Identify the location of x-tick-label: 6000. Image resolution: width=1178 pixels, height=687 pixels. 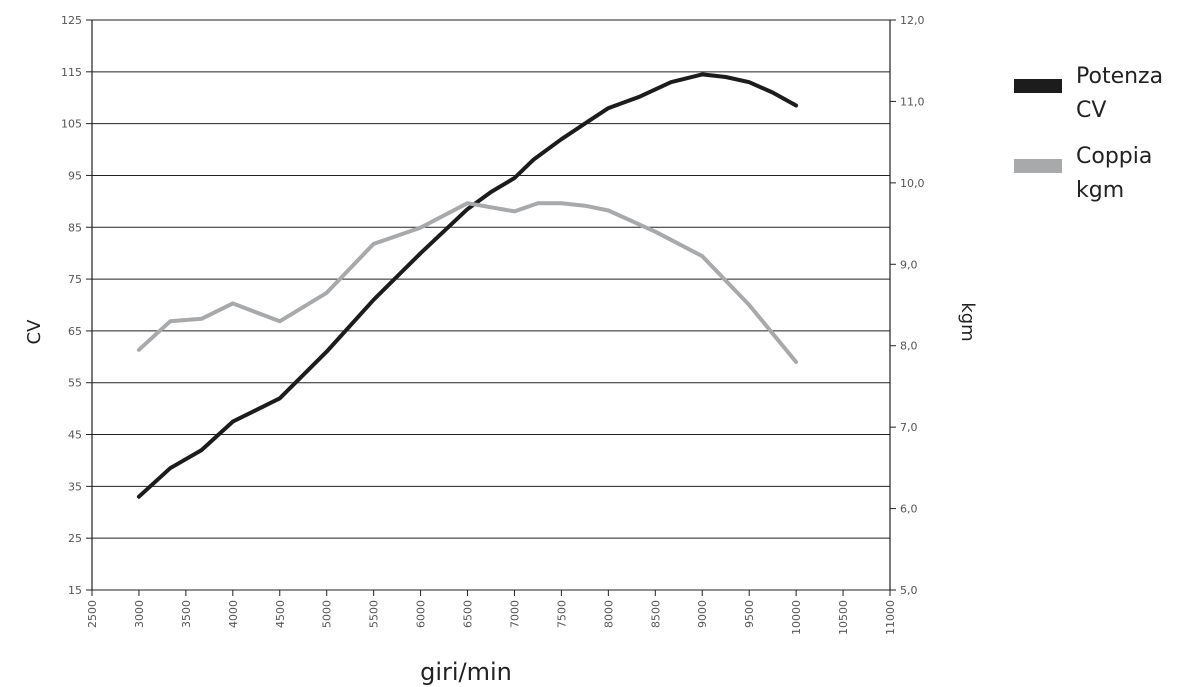
(421, 614).